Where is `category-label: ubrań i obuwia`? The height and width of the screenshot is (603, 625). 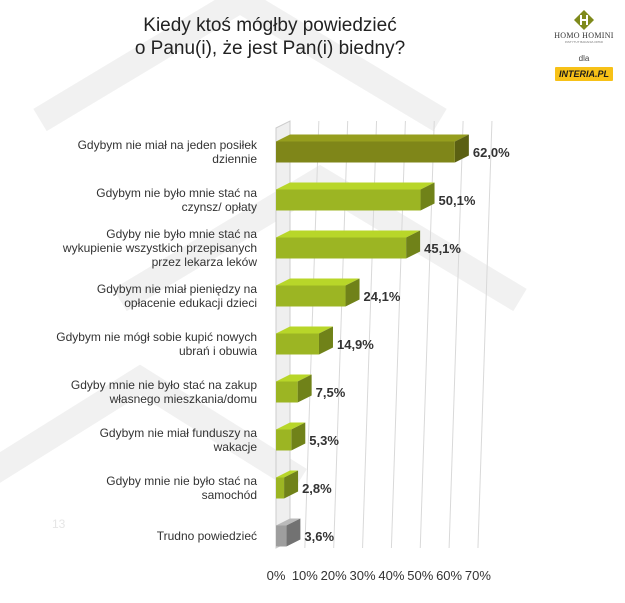 category-label: ubrań i obuwia is located at coordinates (218, 351).